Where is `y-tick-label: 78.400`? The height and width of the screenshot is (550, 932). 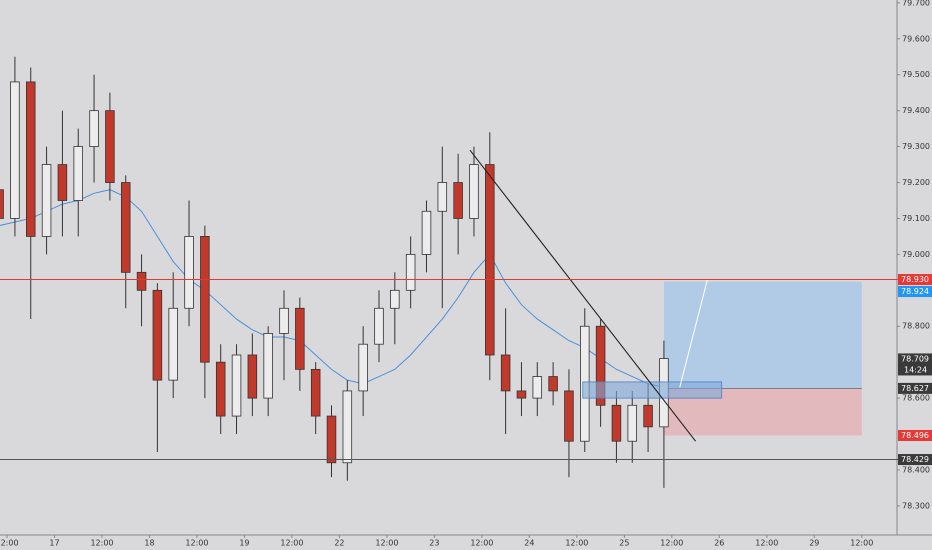 y-tick-label: 78.400 is located at coordinates (916, 469).